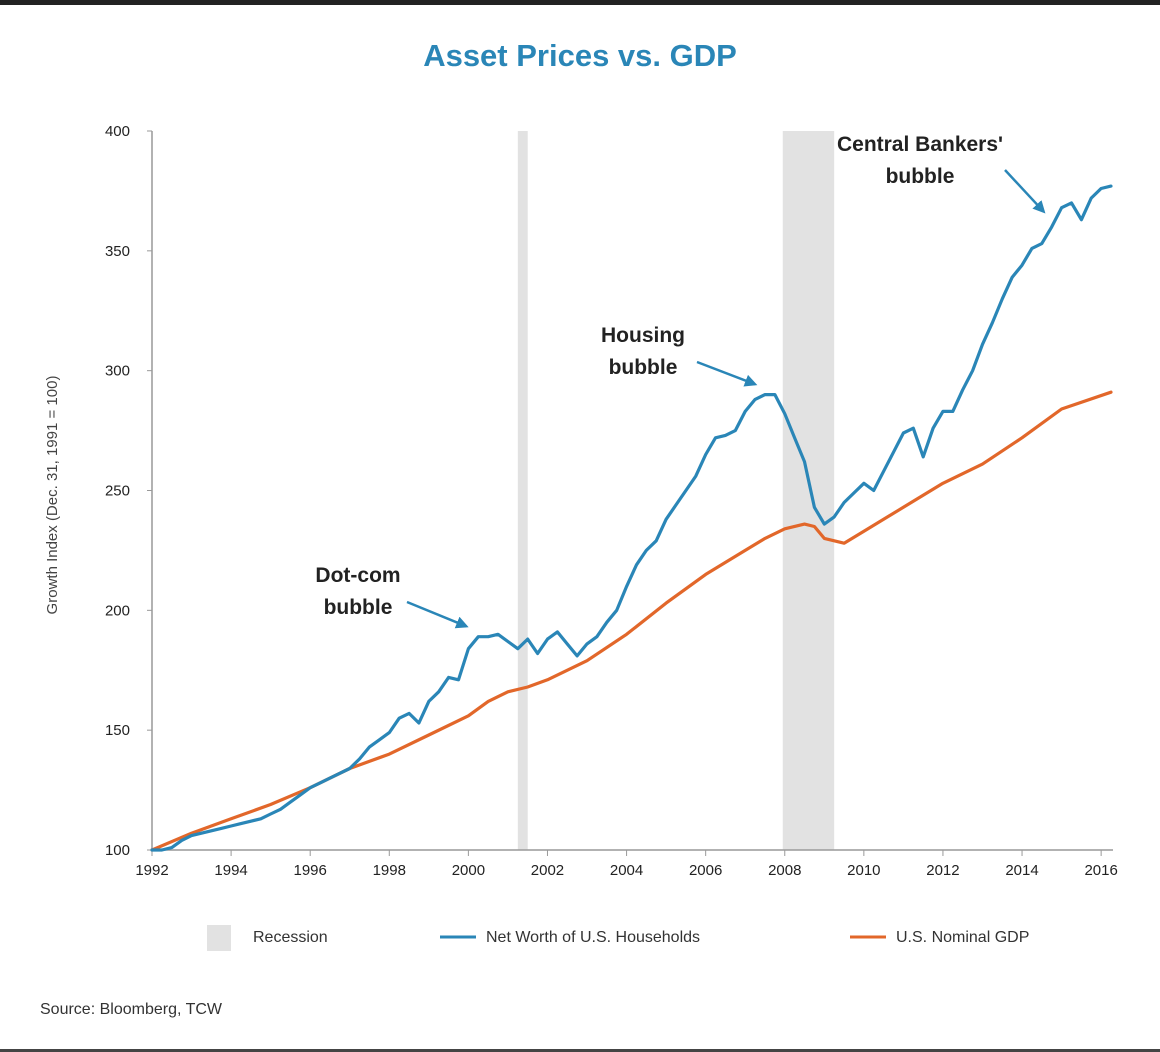 The height and width of the screenshot is (1052, 1160). Describe the element at coordinates (290, 937) in the screenshot. I see `legend-label-recession: Recession` at that location.